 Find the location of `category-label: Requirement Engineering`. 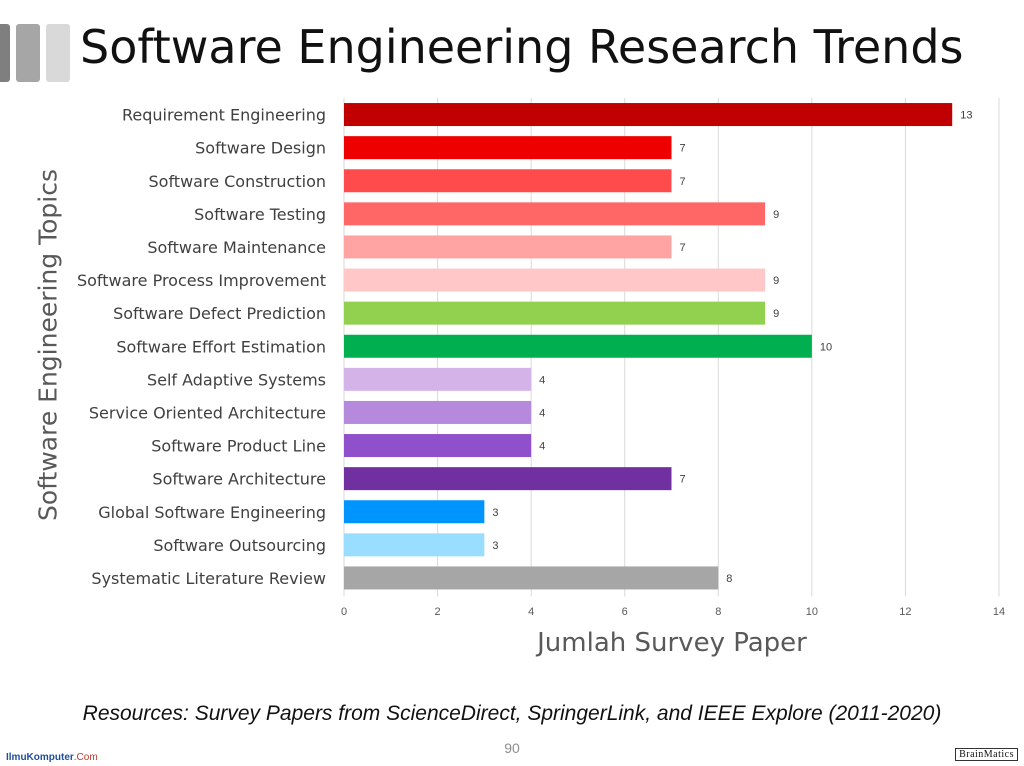

category-label: Requirement Engineering is located at coordinates (224, 115).